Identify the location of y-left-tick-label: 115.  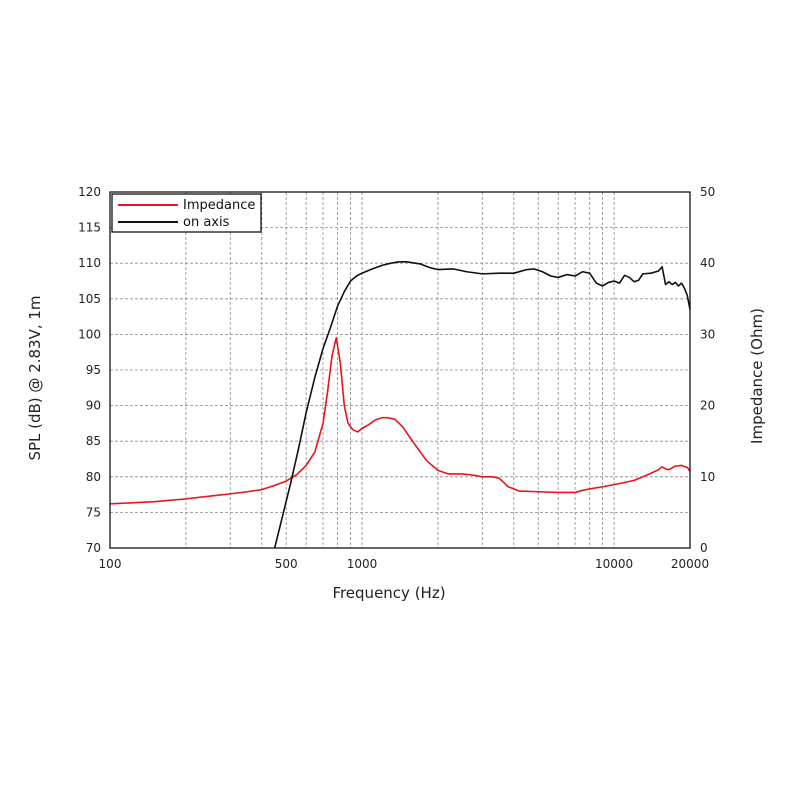
(89, 228).